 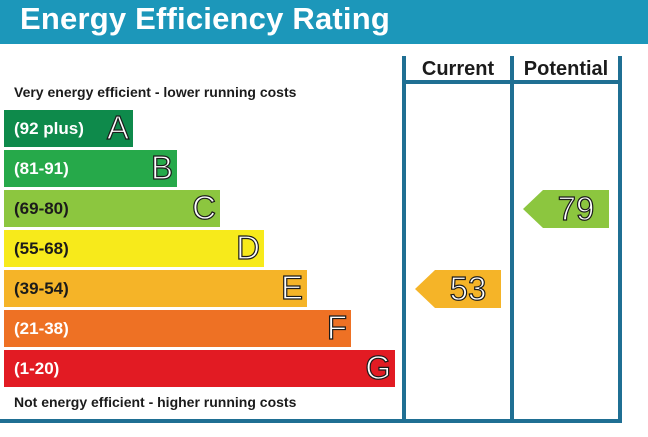 What do you see at coordinates (458, 69) in the screenshot?
I see `current-column-heading: Current` at bounding box center [458, 69].